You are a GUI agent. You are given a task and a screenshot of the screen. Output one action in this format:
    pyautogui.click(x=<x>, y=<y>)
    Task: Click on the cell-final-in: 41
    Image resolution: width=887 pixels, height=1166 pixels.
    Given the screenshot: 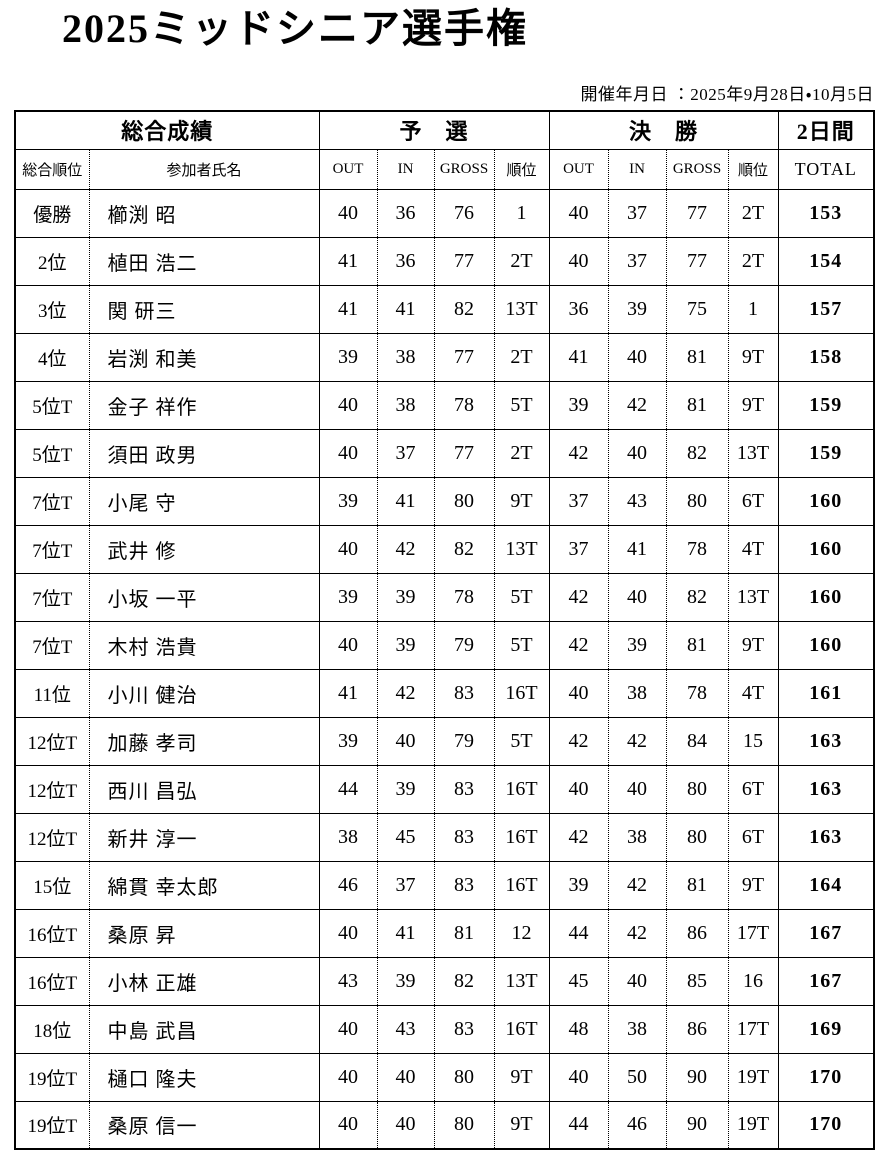 What is the action you would take?
    pyautogui.click(x=637, y=549)
    